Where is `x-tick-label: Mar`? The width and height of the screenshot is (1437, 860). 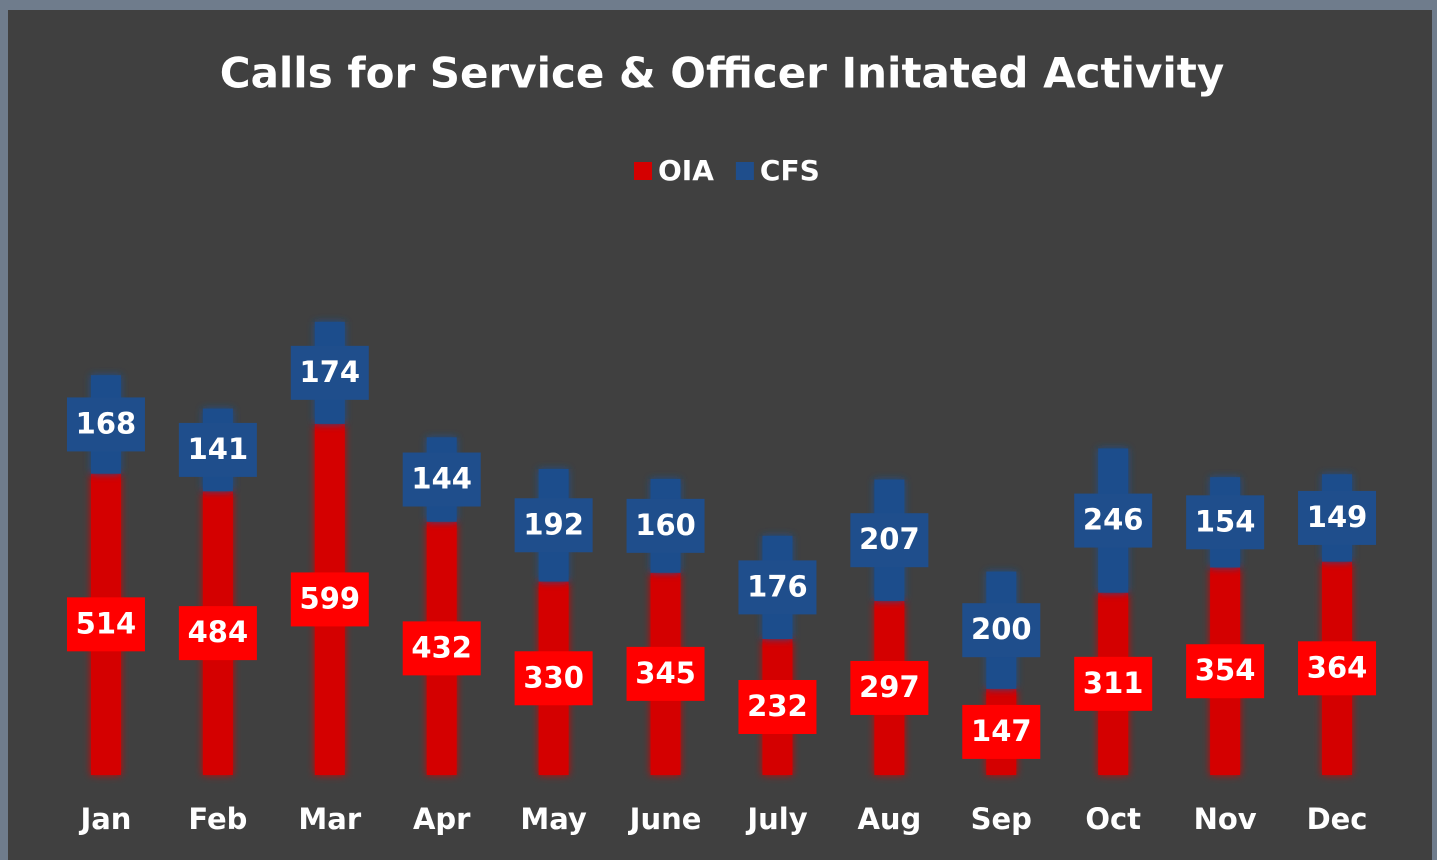
x-tick-label: Mar is located at coordinates (329, 819).